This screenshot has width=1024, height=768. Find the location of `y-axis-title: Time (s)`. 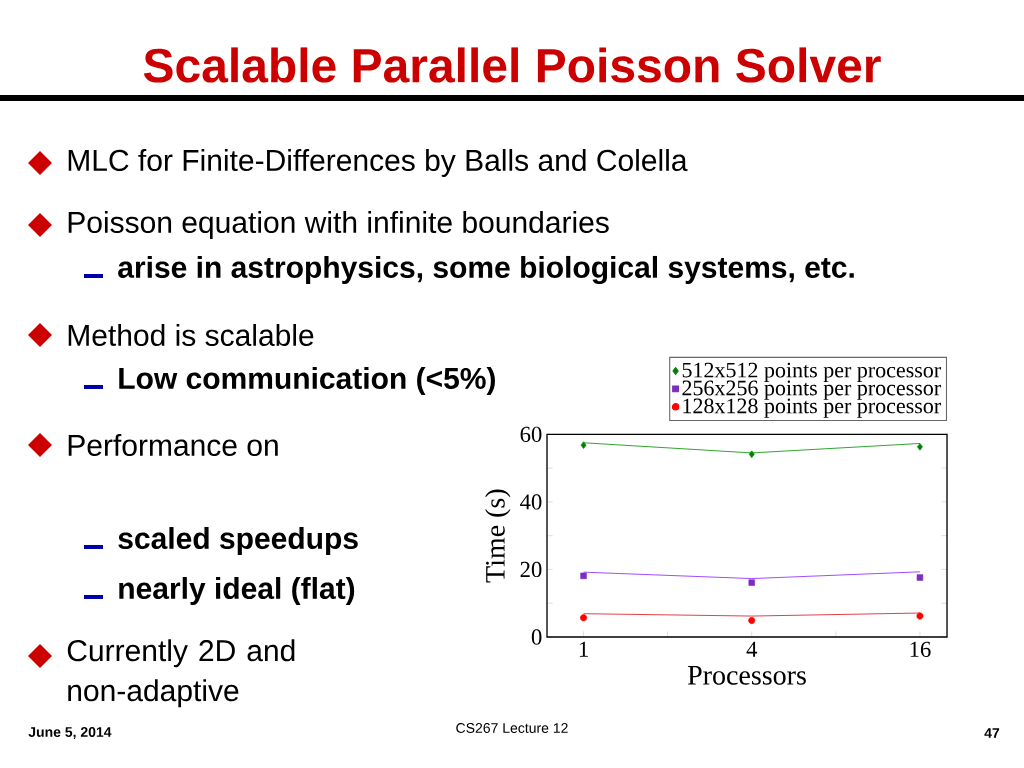

y-axis-title: Time (s) is located at coordinates (498, 536).